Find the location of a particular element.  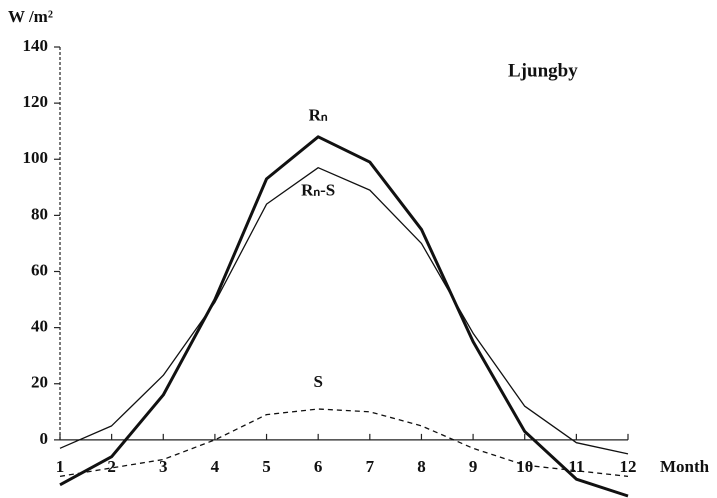

x-tick-label: 2 is located at coordinates (111, 466).